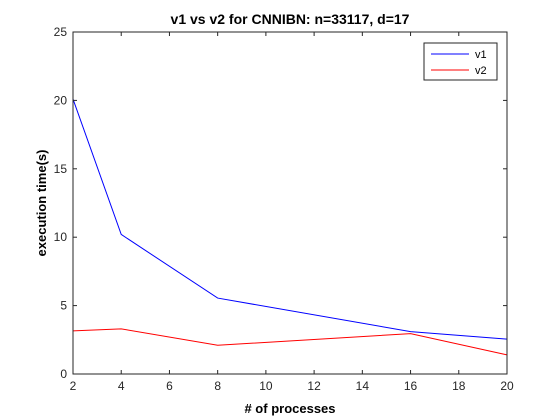 The width and height of the screenshot is (560, 420). What do you see at coordinates (41, 203) in the screenshot?
I see `y-axis-label: execution time(s)` at bounding box center [41, 203].